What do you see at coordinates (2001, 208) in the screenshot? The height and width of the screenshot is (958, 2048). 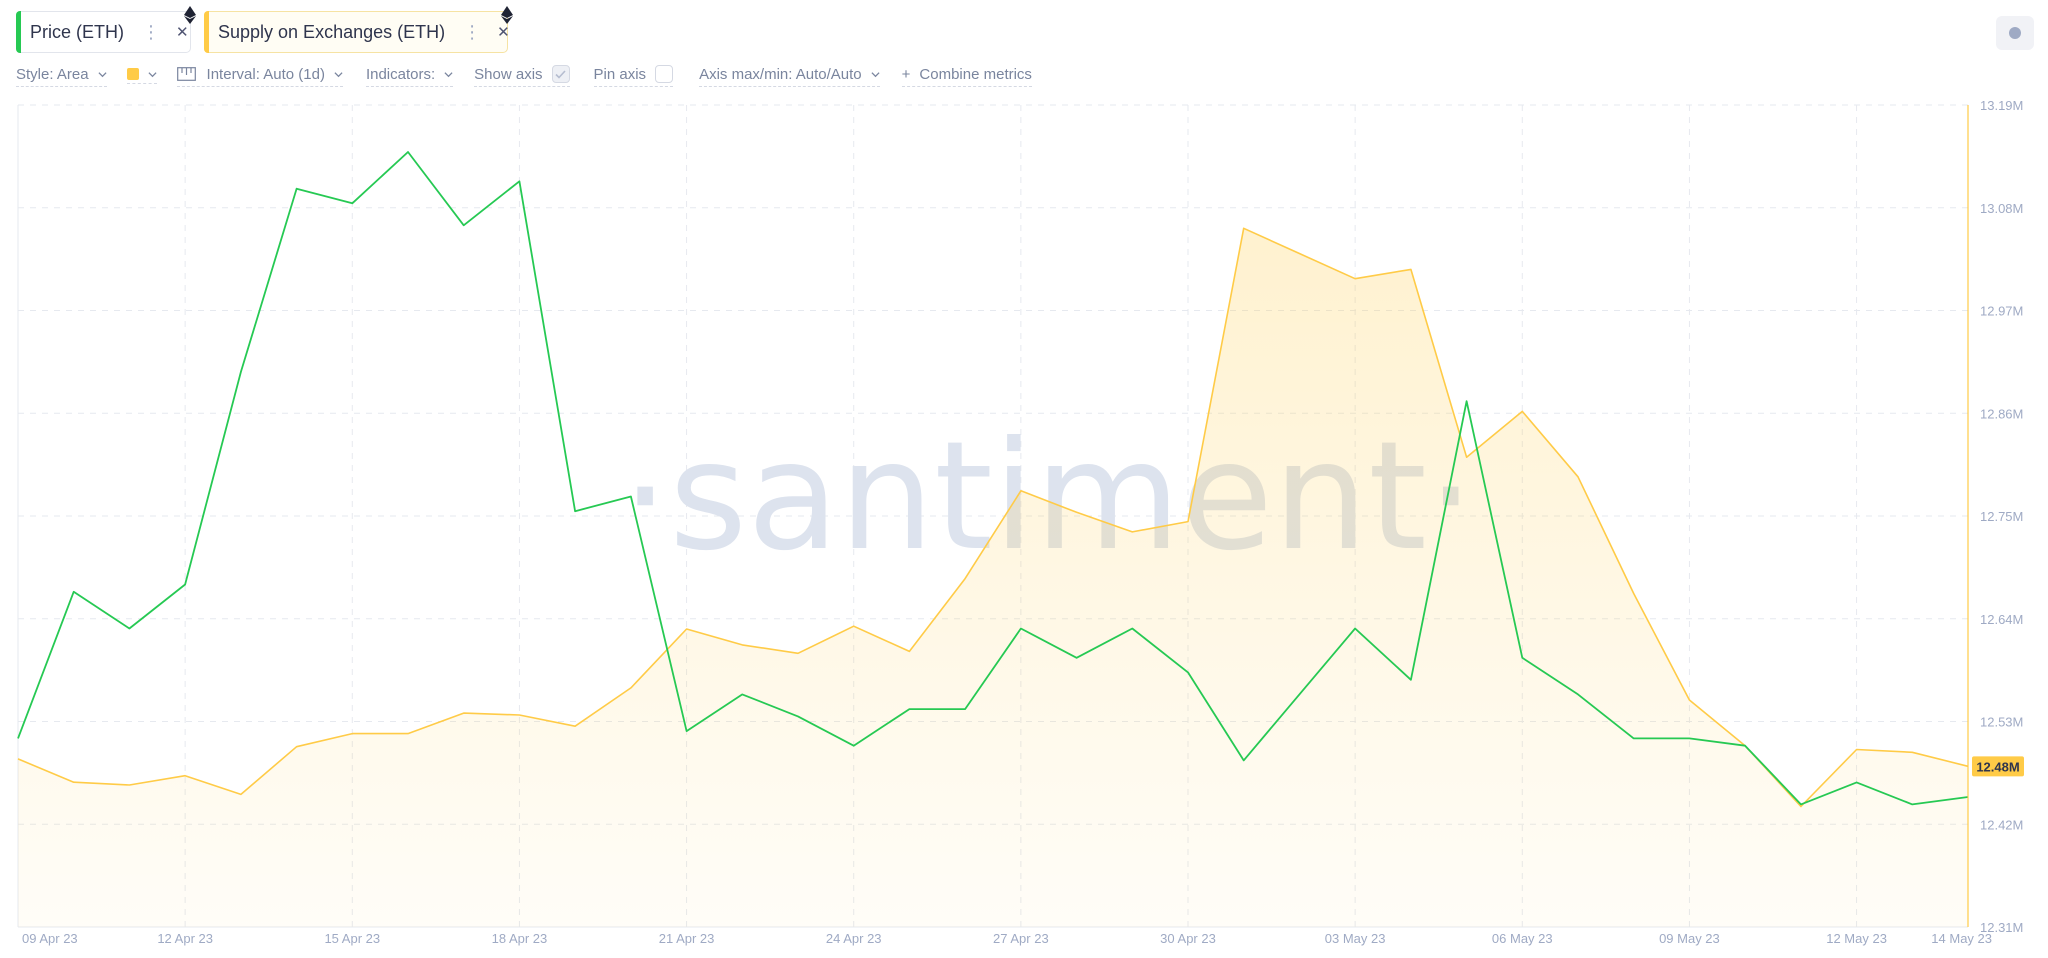 I see `y-tick-label: 13.08M` at bounding box center [2001, 208].